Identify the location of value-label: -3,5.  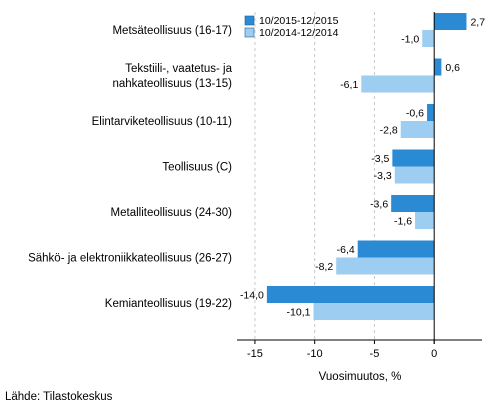
(380, 159).